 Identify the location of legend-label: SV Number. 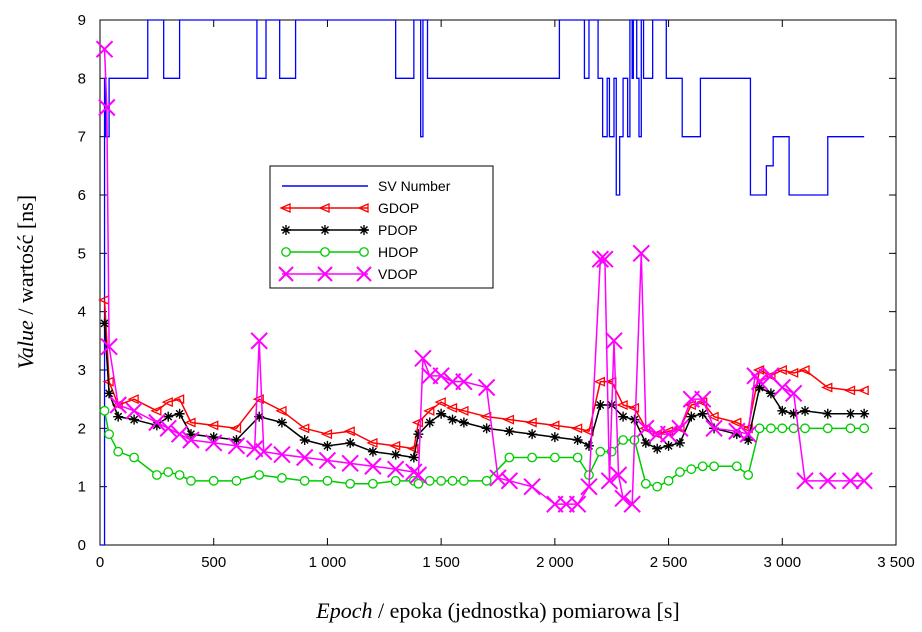
(414, 186).